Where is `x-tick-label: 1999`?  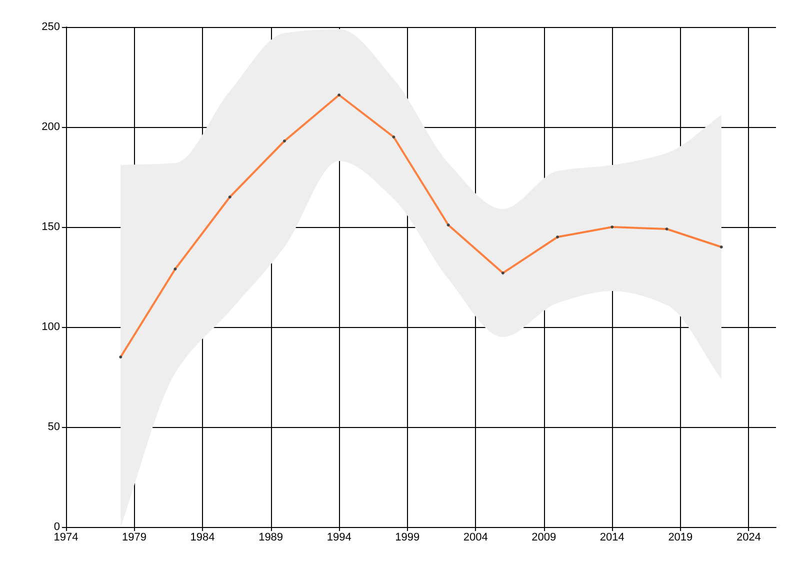
x-tick-label: 1999 is located at coordinates (407, 538).